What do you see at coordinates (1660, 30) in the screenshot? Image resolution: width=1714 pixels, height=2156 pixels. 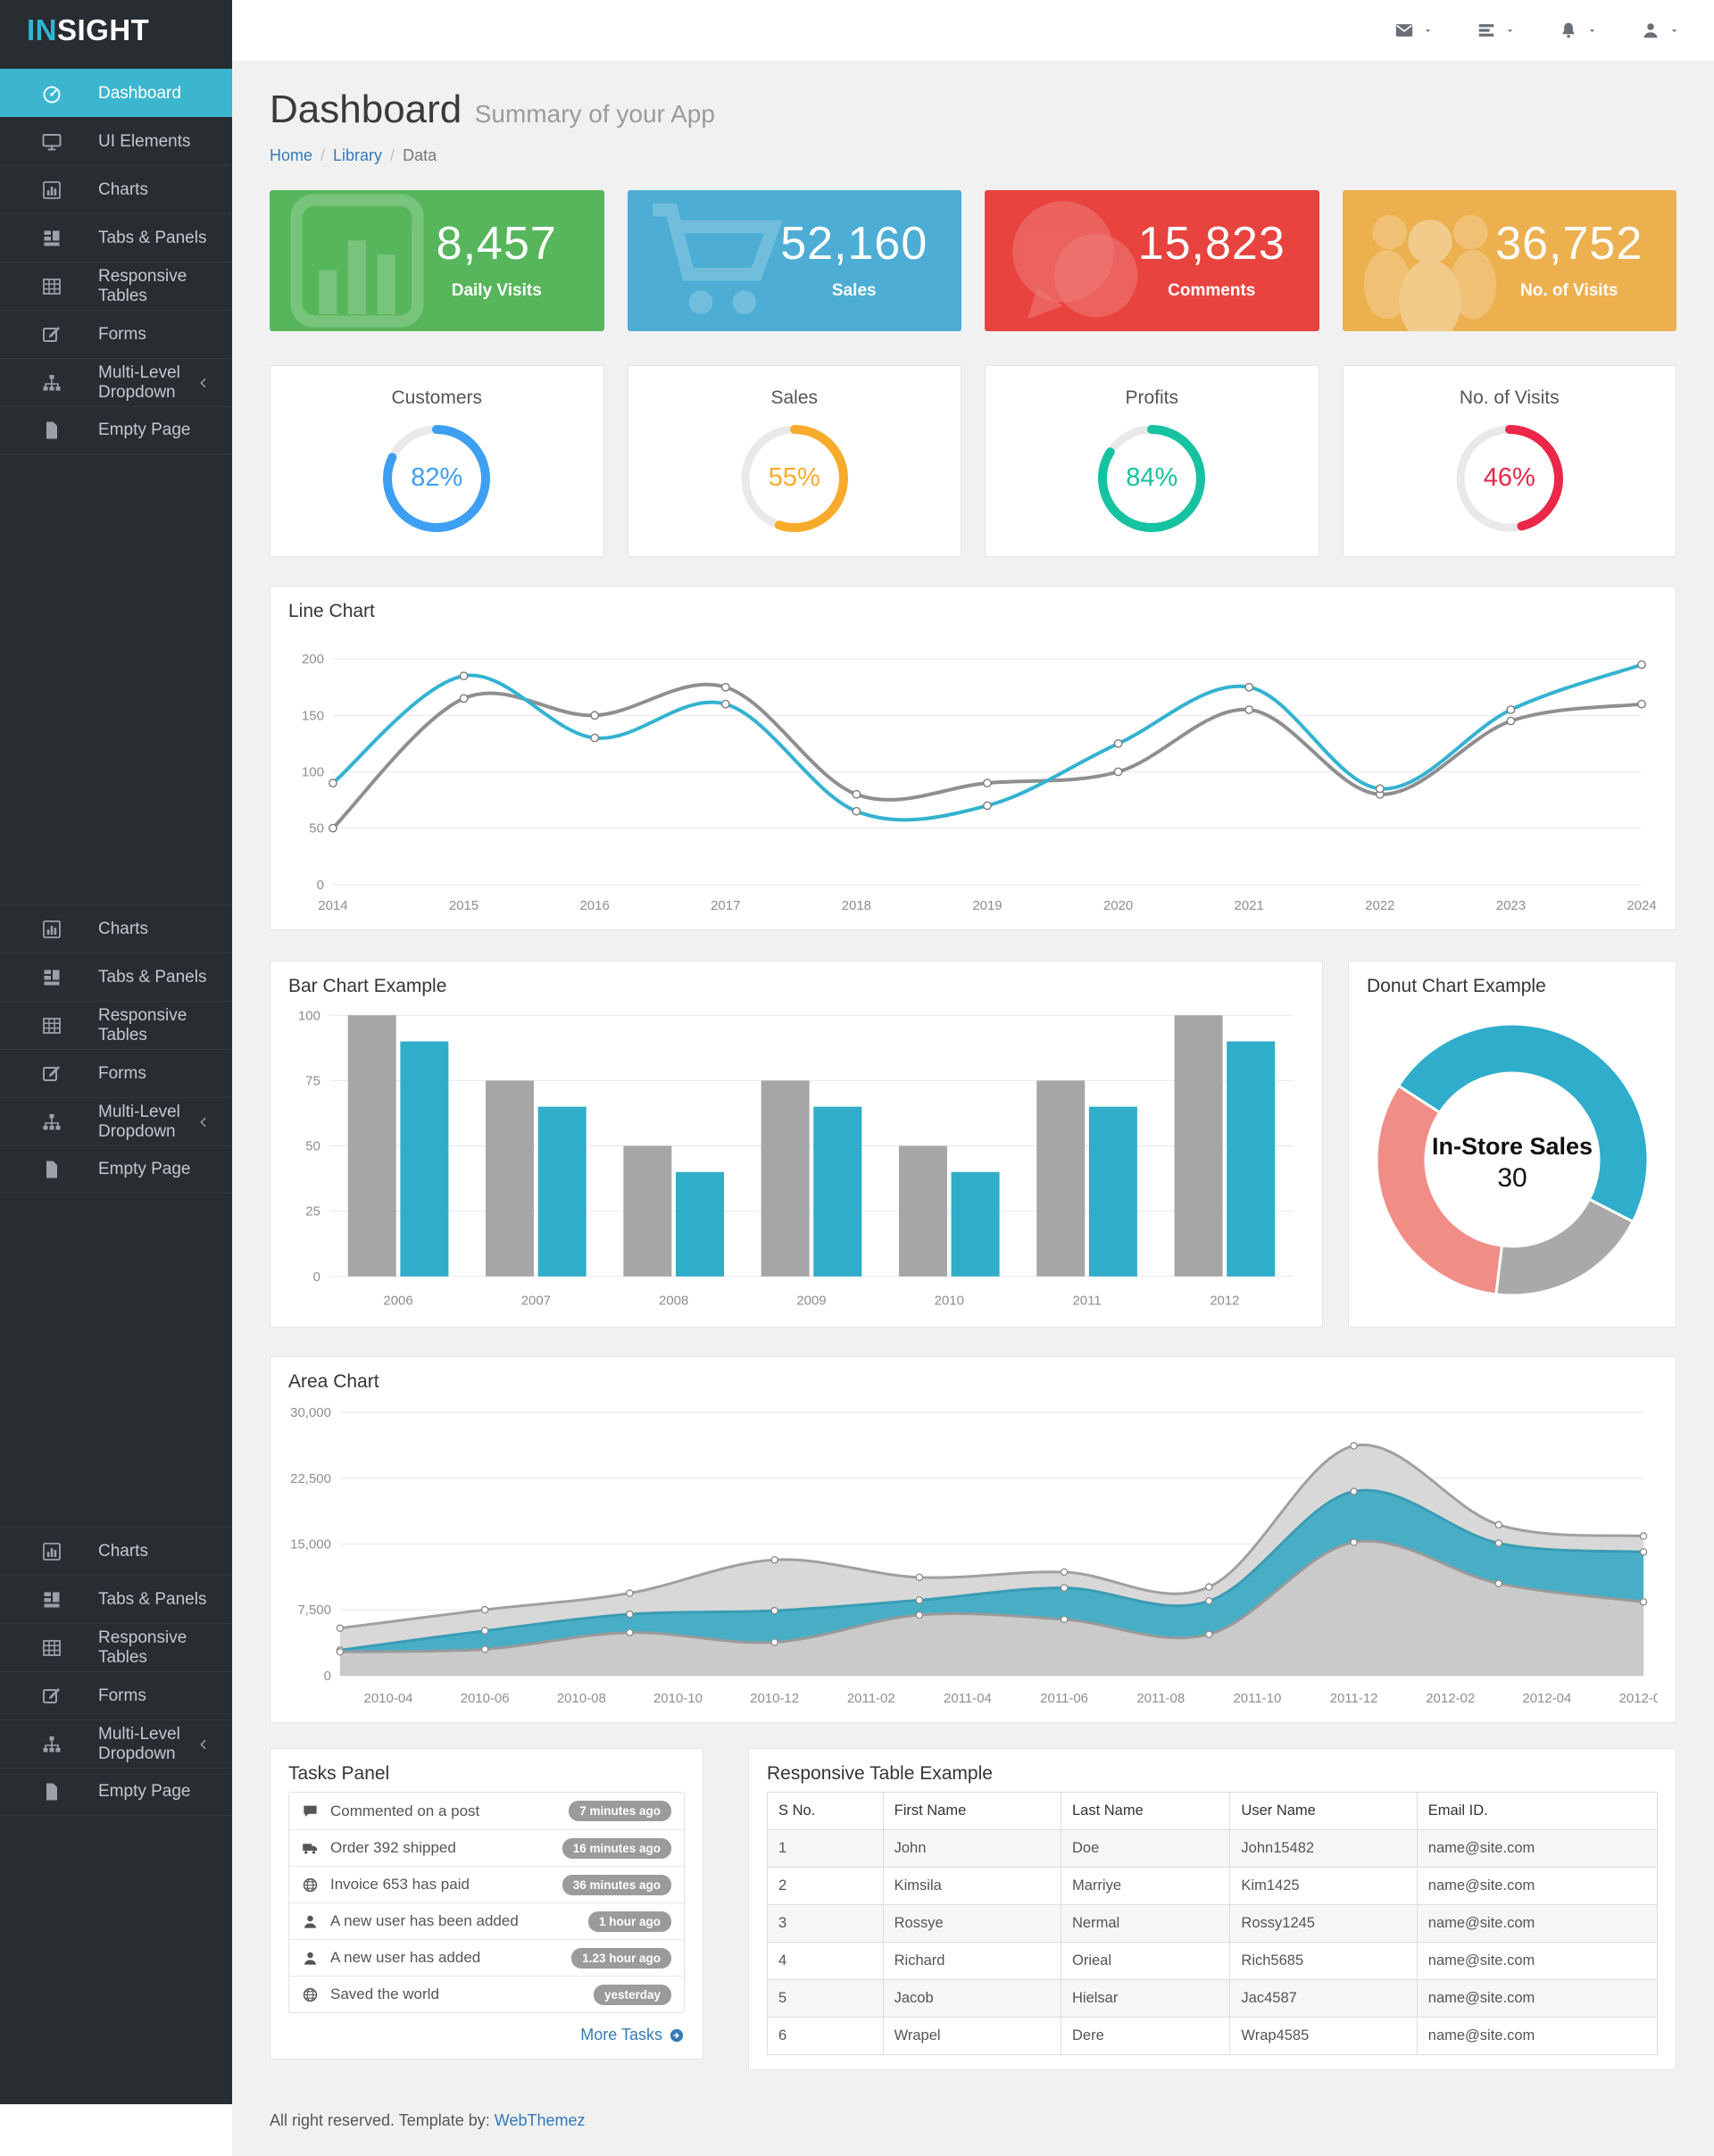 I see `user-menu-button` at bounding box center [1660, 30].